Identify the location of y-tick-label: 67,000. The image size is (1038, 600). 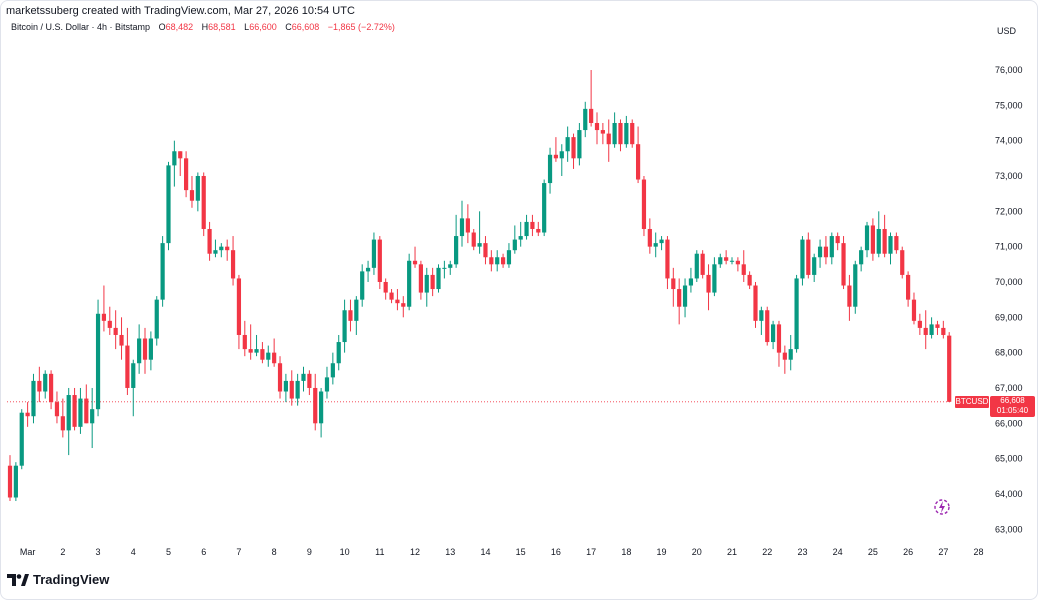
(1009, 388).